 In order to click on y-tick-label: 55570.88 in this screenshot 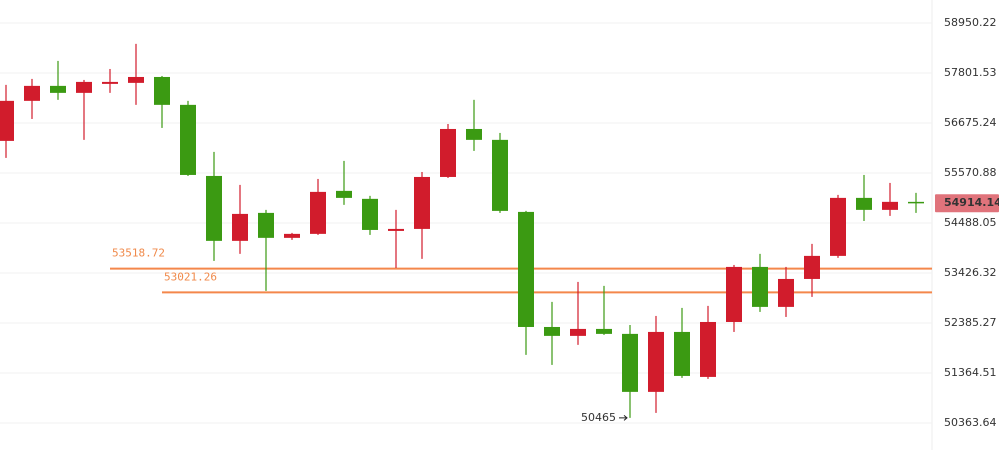, I will do `click(970, 172)`.